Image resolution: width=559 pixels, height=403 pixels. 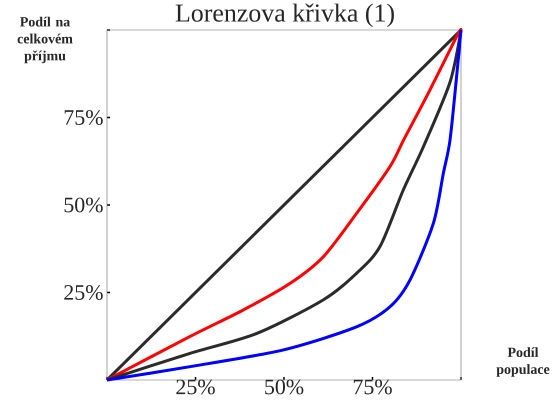 What do you see at coordinates (195, 387) in the screenshot?
I see `x-tick-label: 25%` at bounding box center [195, 387].